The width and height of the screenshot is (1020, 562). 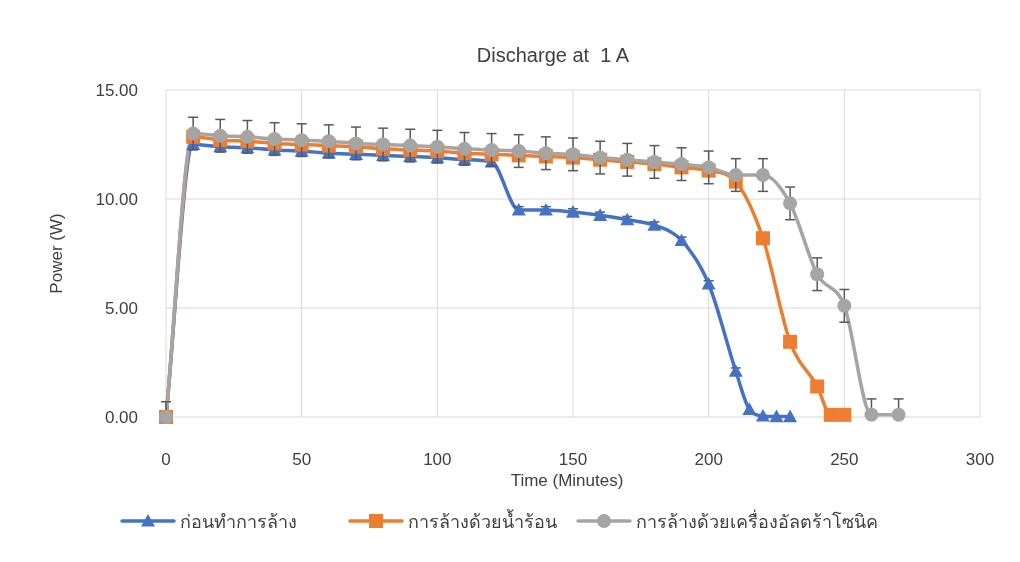 I want to click on legend-label: ก่อนทำการล้าง, so click(x=238, y=522).